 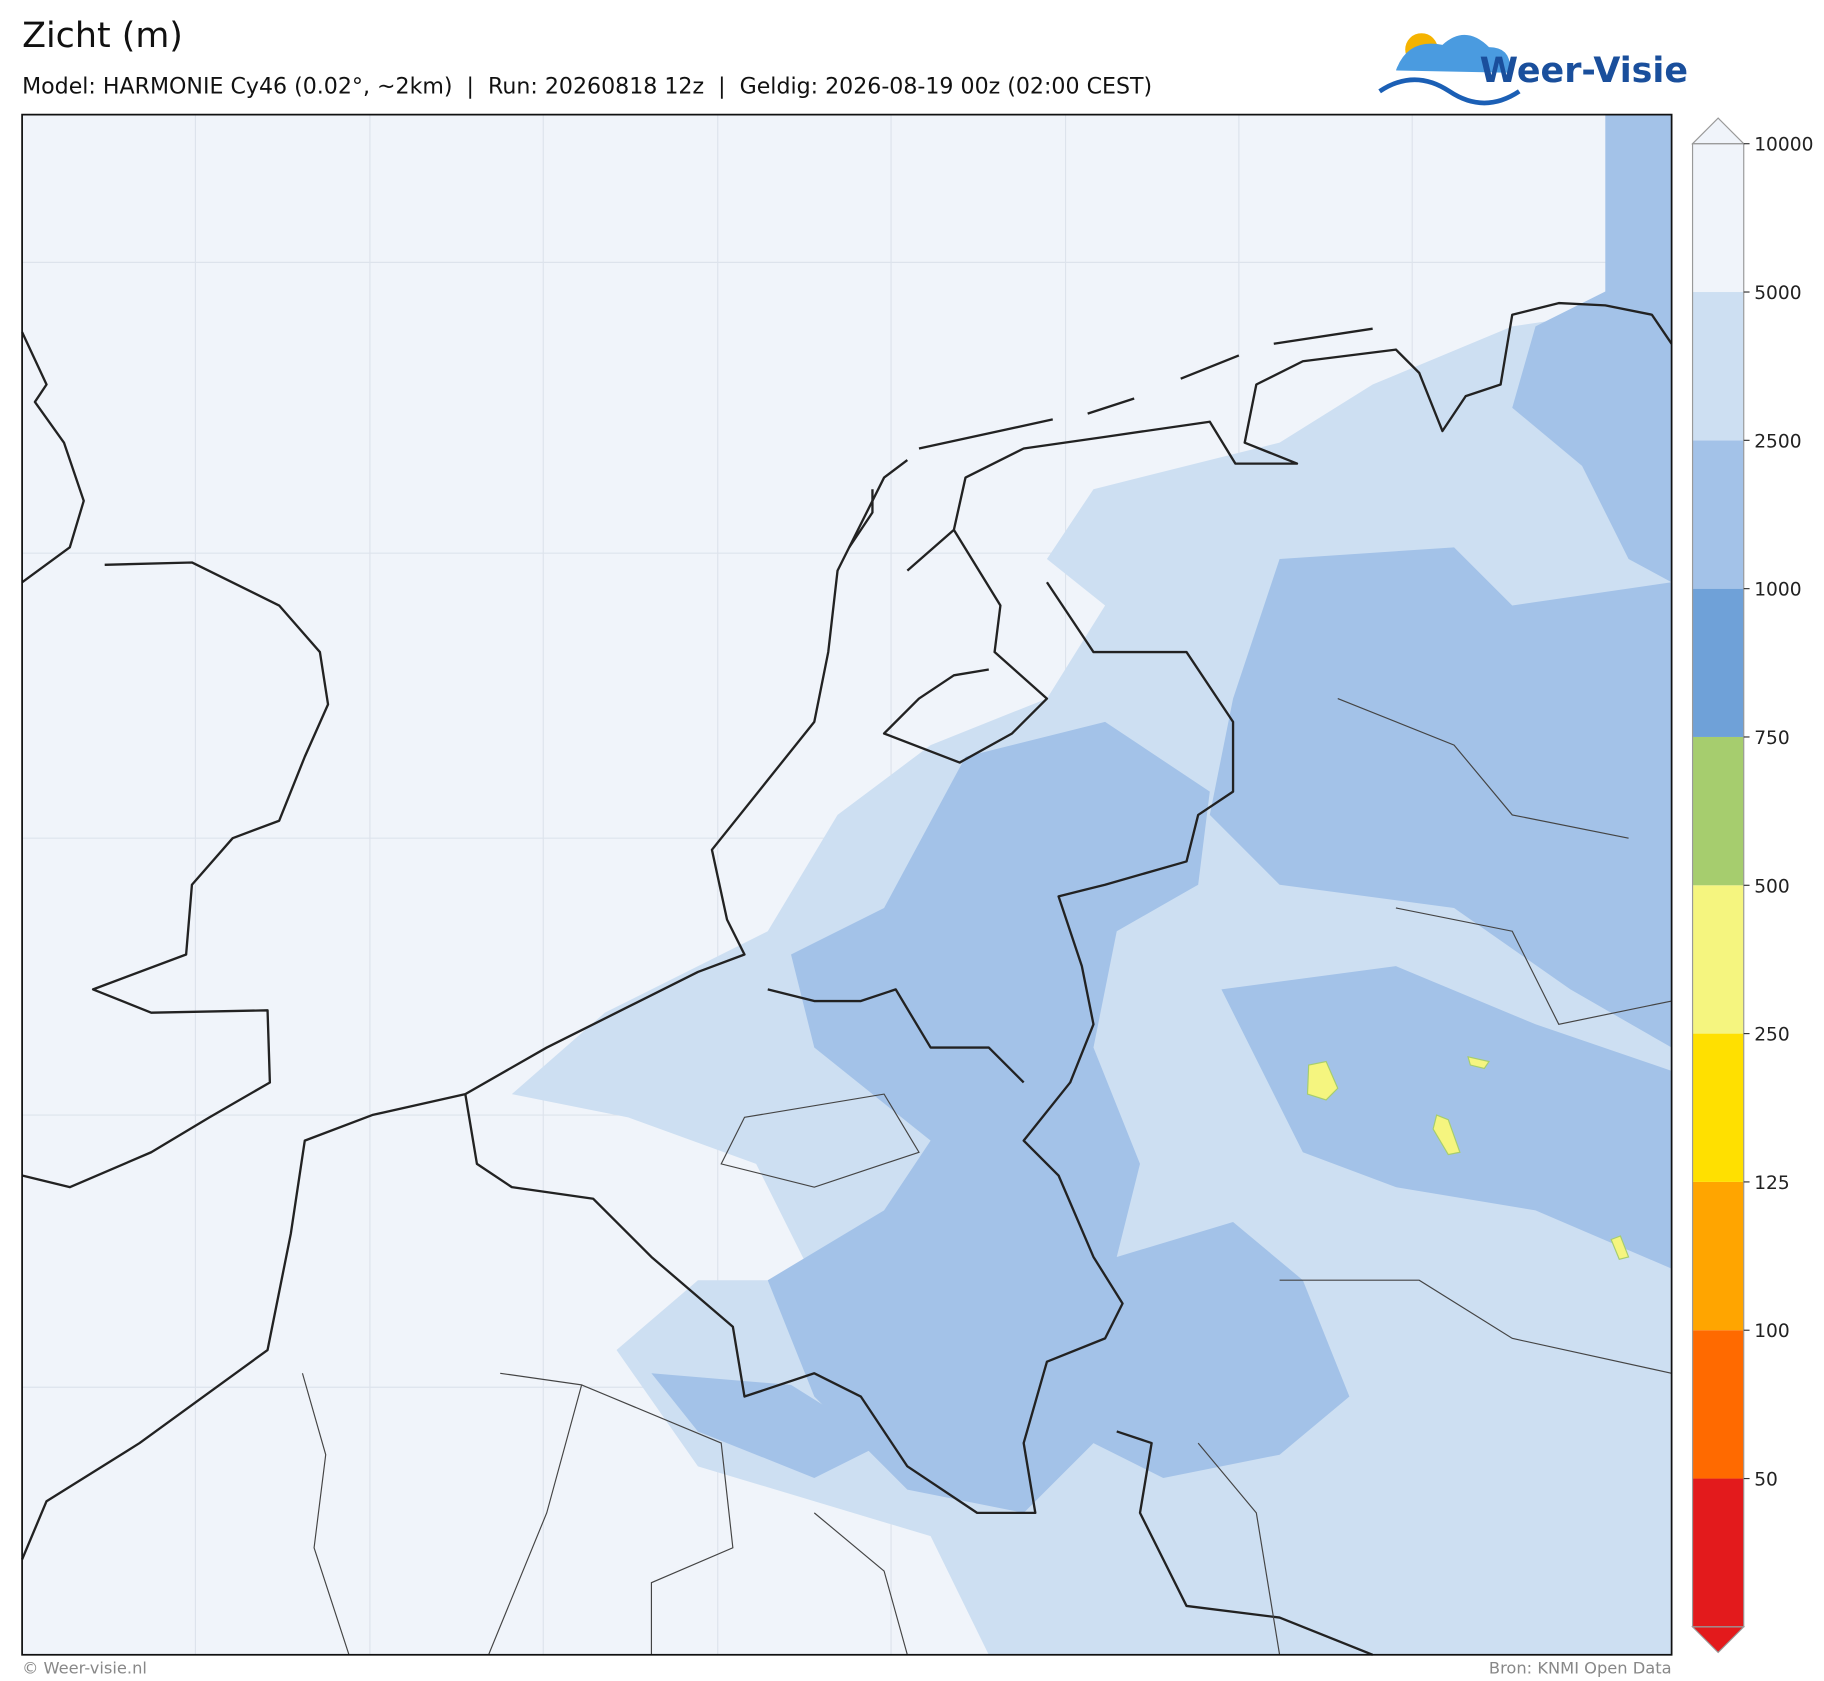 I want to click on footer-left: © Weer-visie.nl, so click(x=84, y=1667).